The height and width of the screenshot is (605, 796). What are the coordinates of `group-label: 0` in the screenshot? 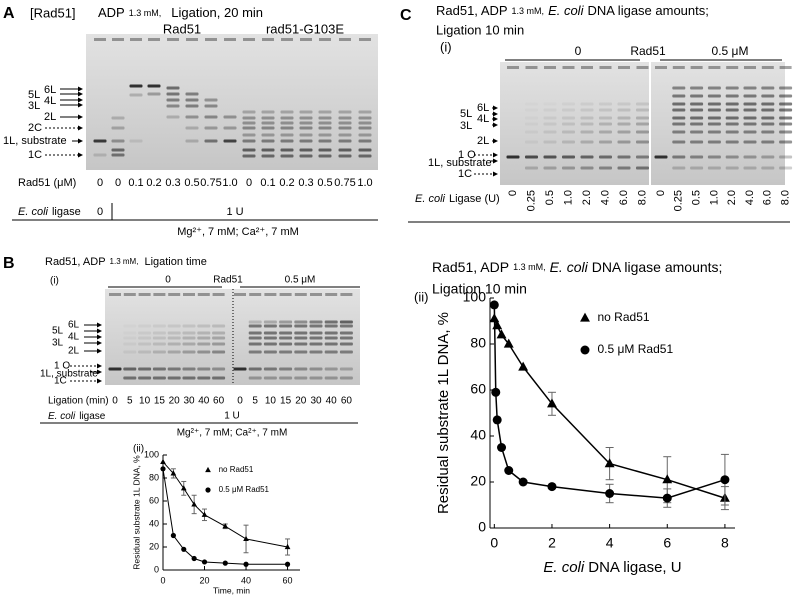 It's located at (168, 280).